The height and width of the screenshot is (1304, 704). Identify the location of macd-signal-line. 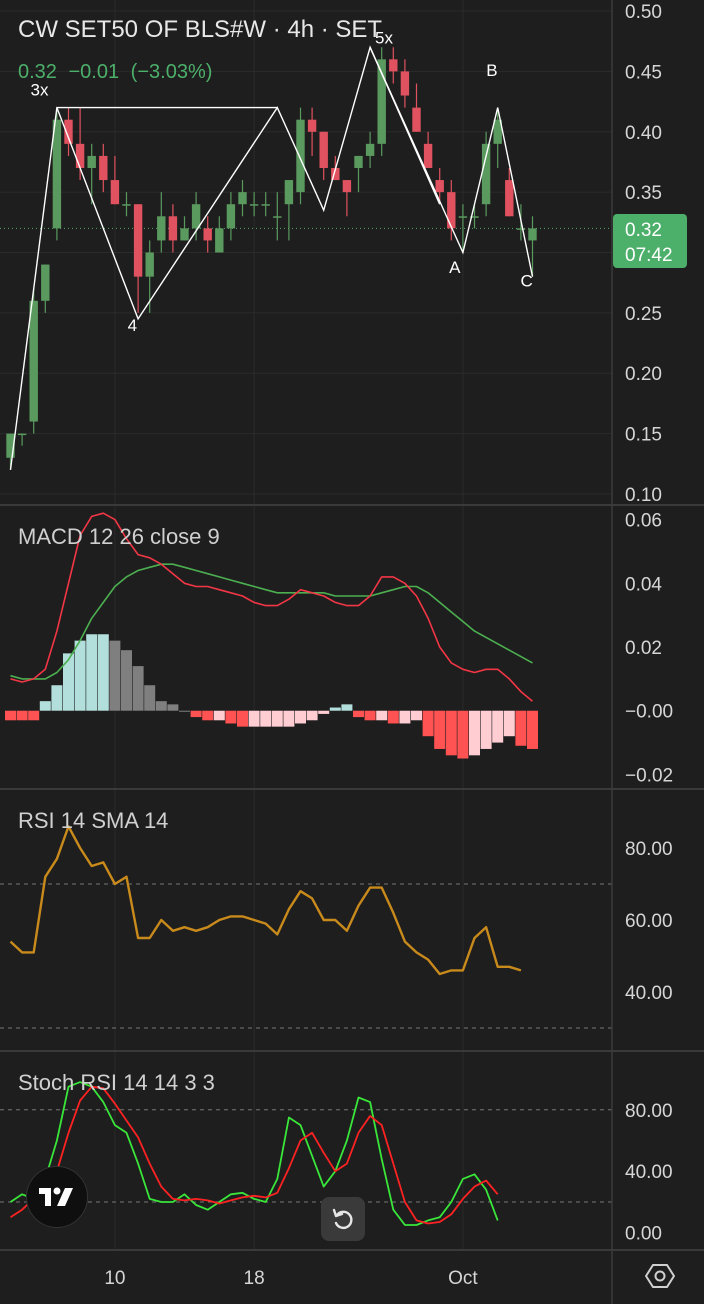
(271, 621).